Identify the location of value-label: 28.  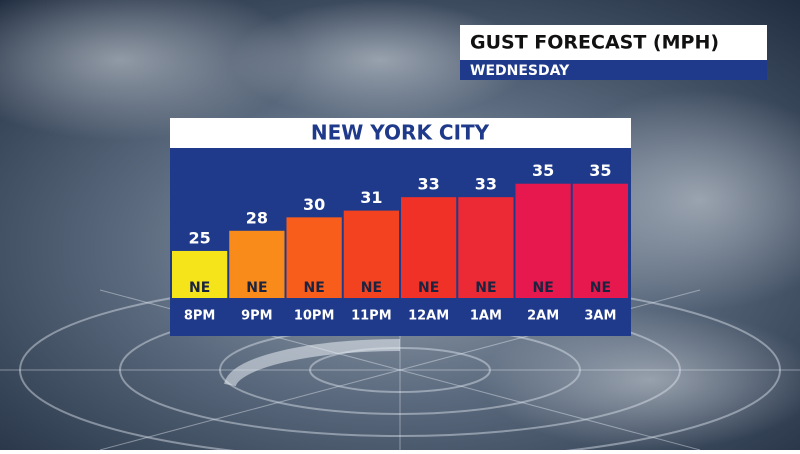
(257, 217).